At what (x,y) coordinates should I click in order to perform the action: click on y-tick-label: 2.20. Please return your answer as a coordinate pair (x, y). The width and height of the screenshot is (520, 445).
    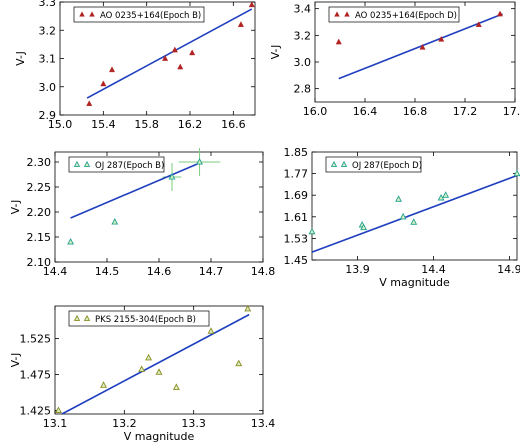
    Looking at the image, I should click on (39, 212).